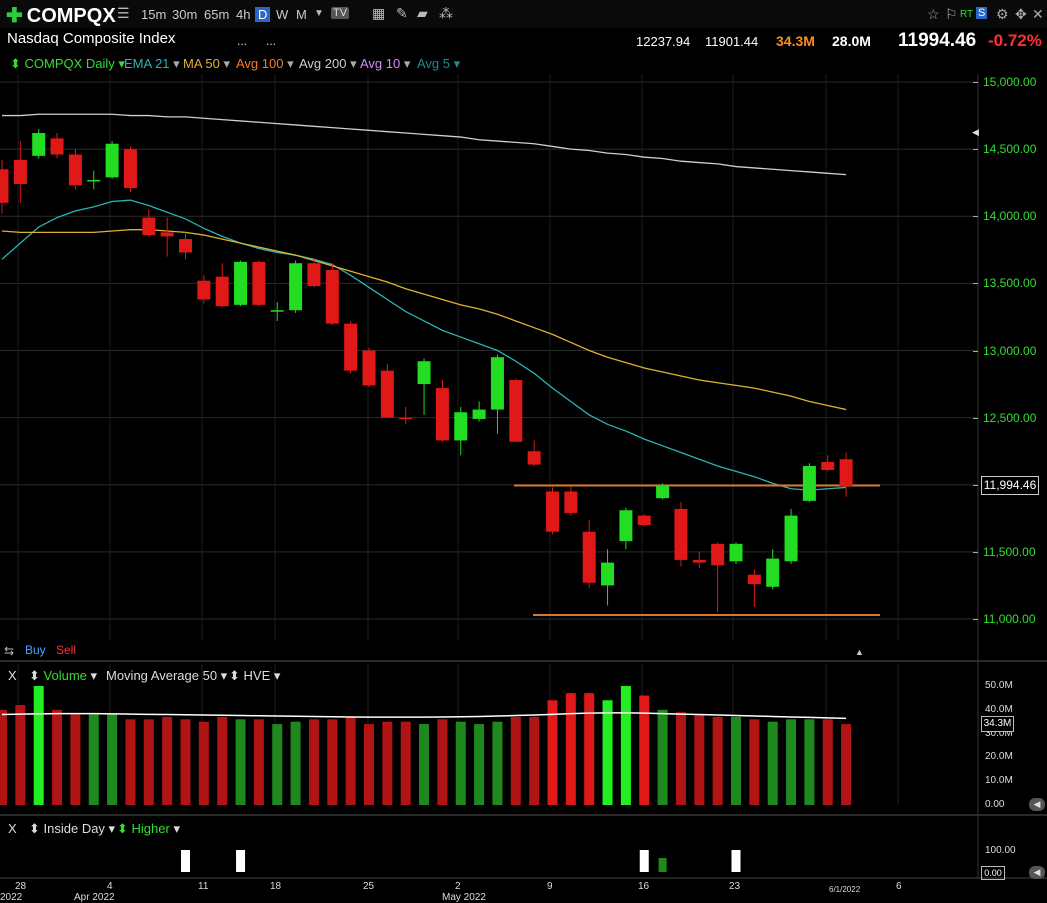 The width and height of the screenshot is (1047, 903). Describe the element at coordinates (35, 650) in the screenshot. I see `buy-label: Buy` at that location.